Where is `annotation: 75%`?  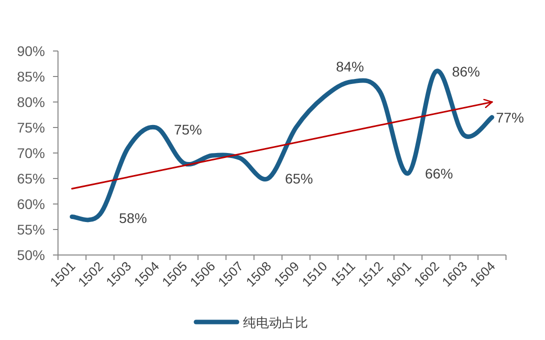 annotation: 75% is located at coordinates (188, 130).